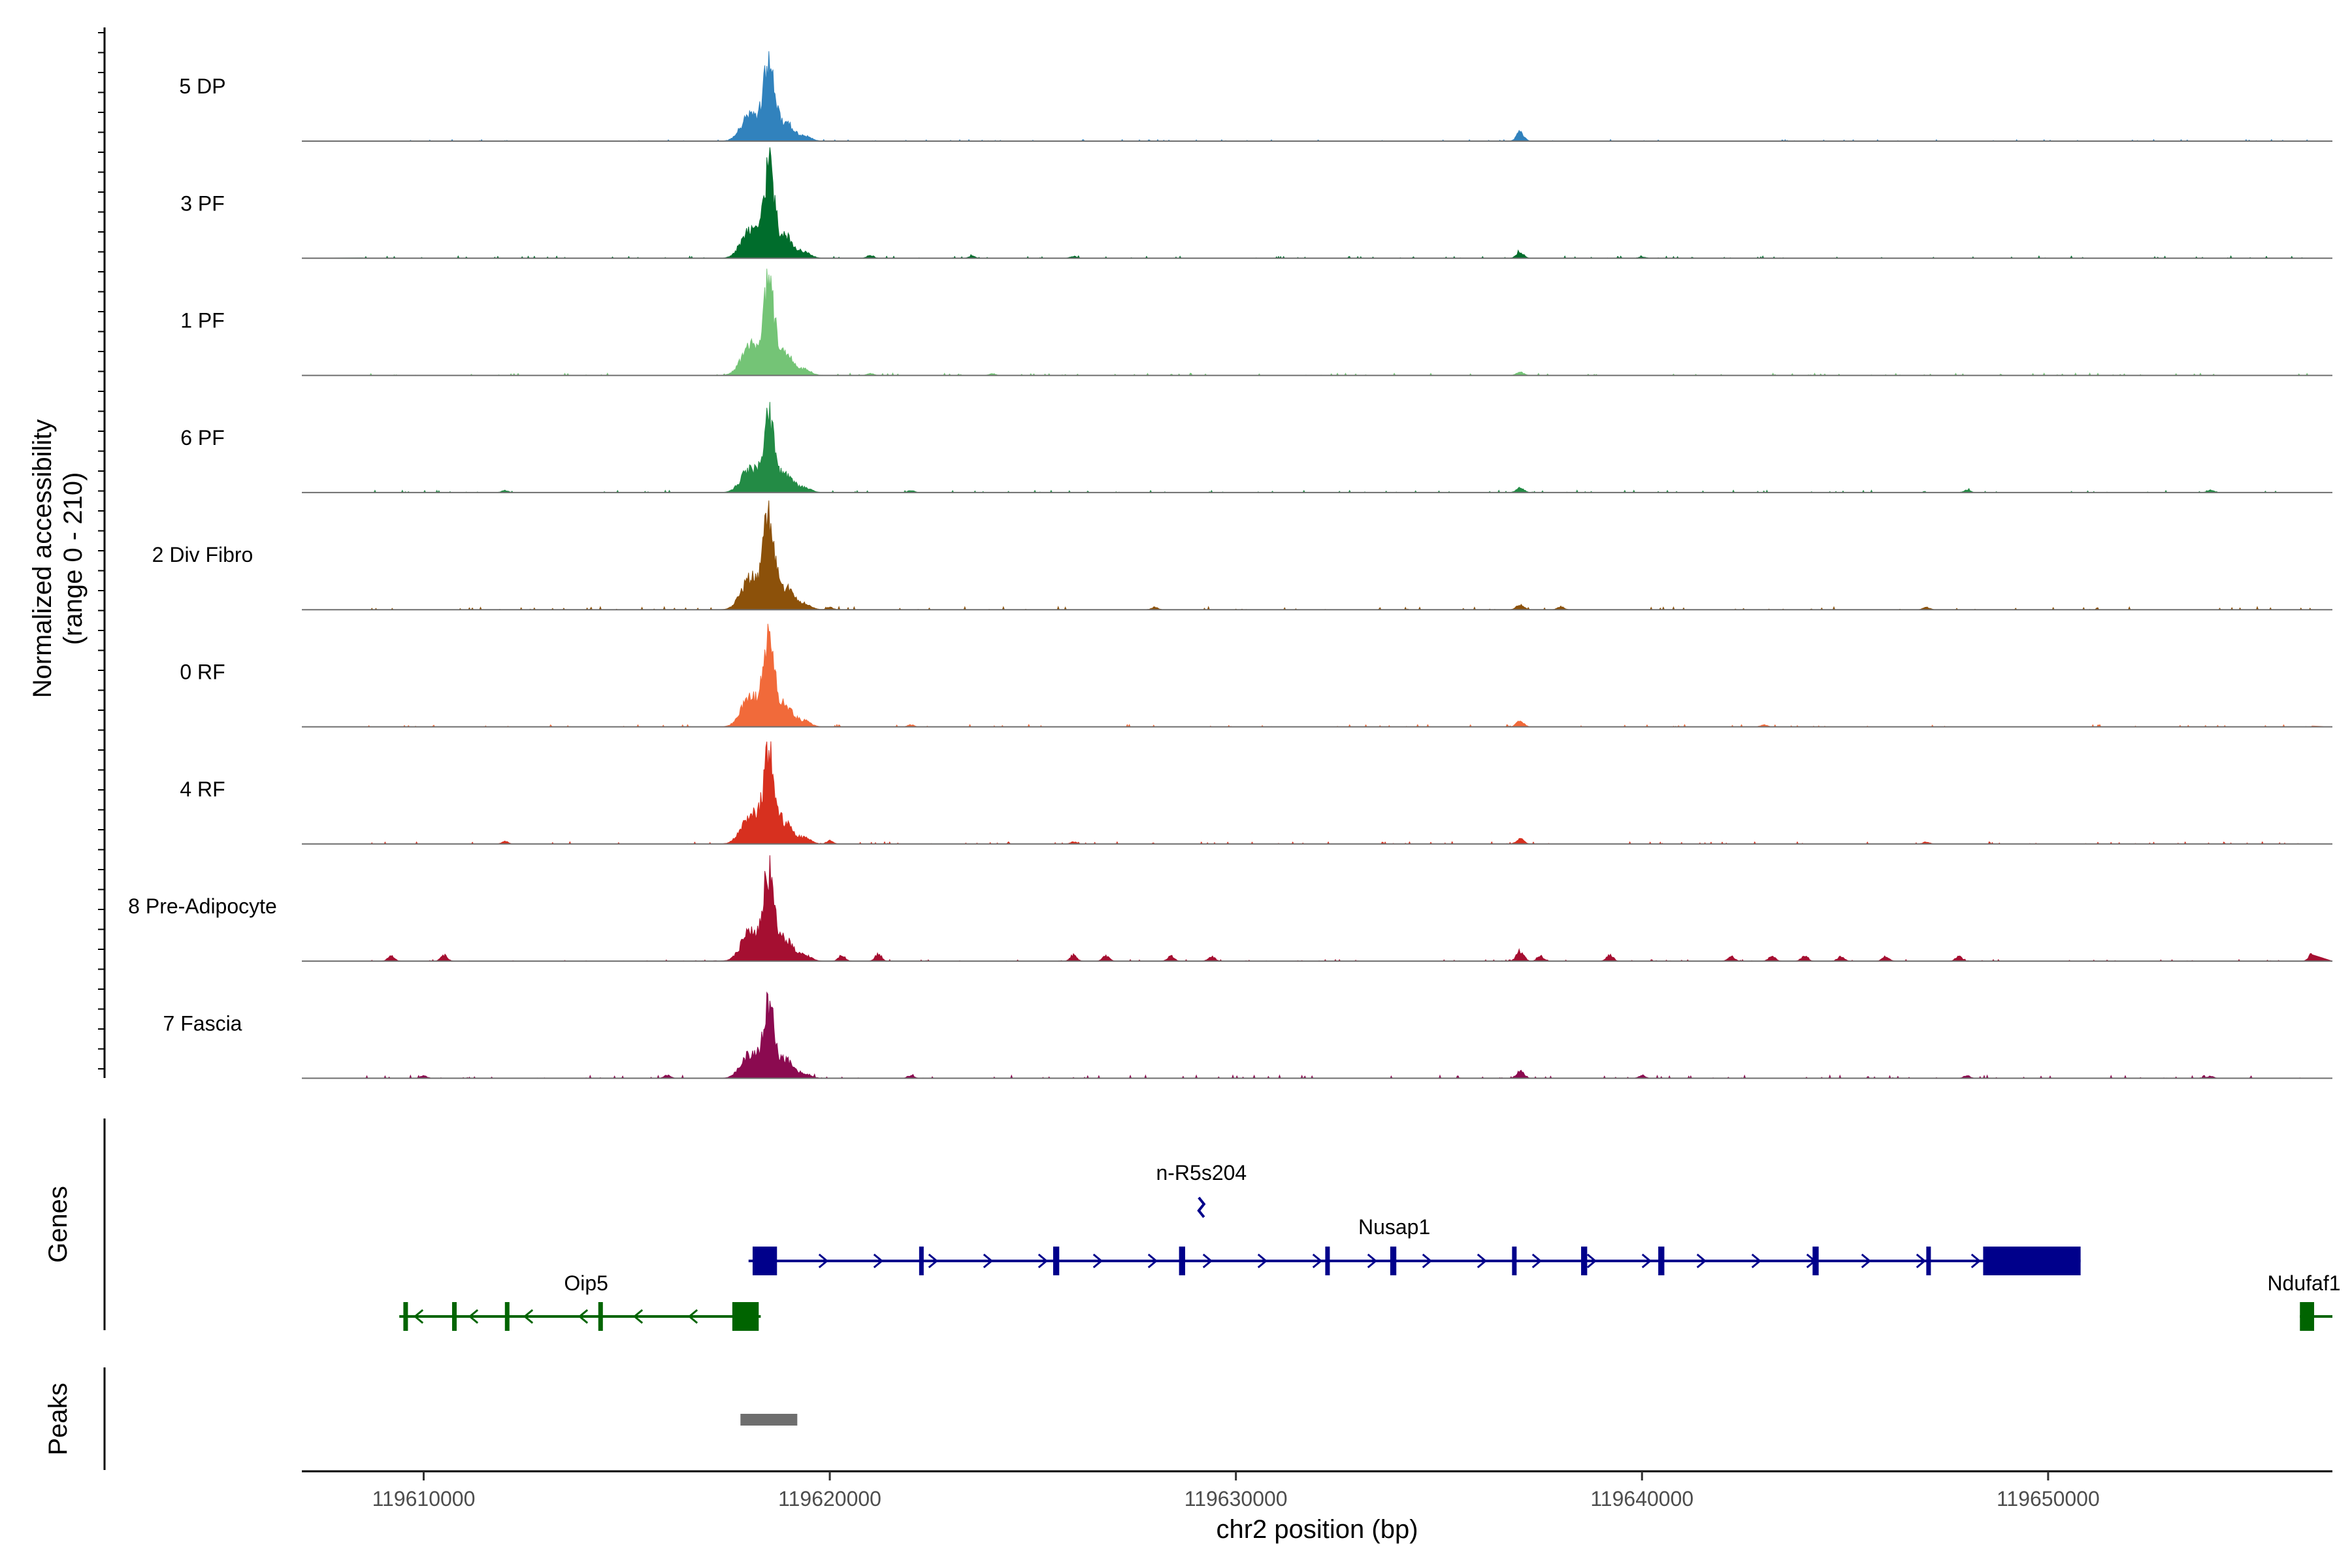  Describe the element at coordinates (424, 1499) in the screenshot. I see `x-tick-label: 119610000` at that location.